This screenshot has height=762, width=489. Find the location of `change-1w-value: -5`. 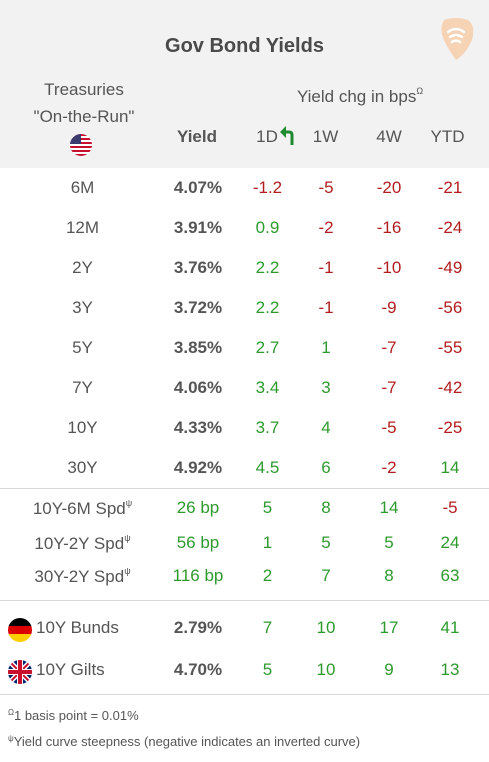

change-1w-value: -5 is located at coordinates (326, 187).